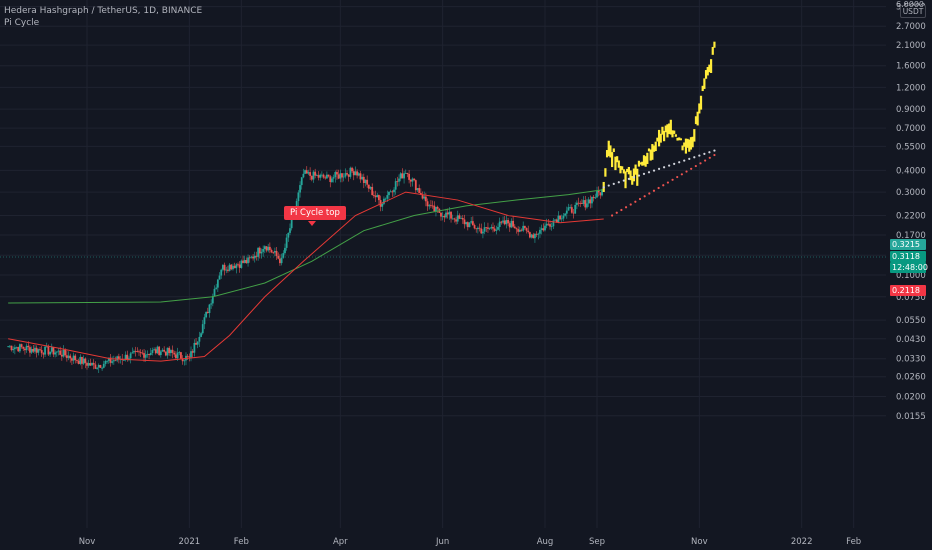 This screenshot has width=932, height=550. I want to click on x-axis: Nov 2021 Feb Apr Jun Aug Sep Nov 2022 Feb, so click(470, 542).